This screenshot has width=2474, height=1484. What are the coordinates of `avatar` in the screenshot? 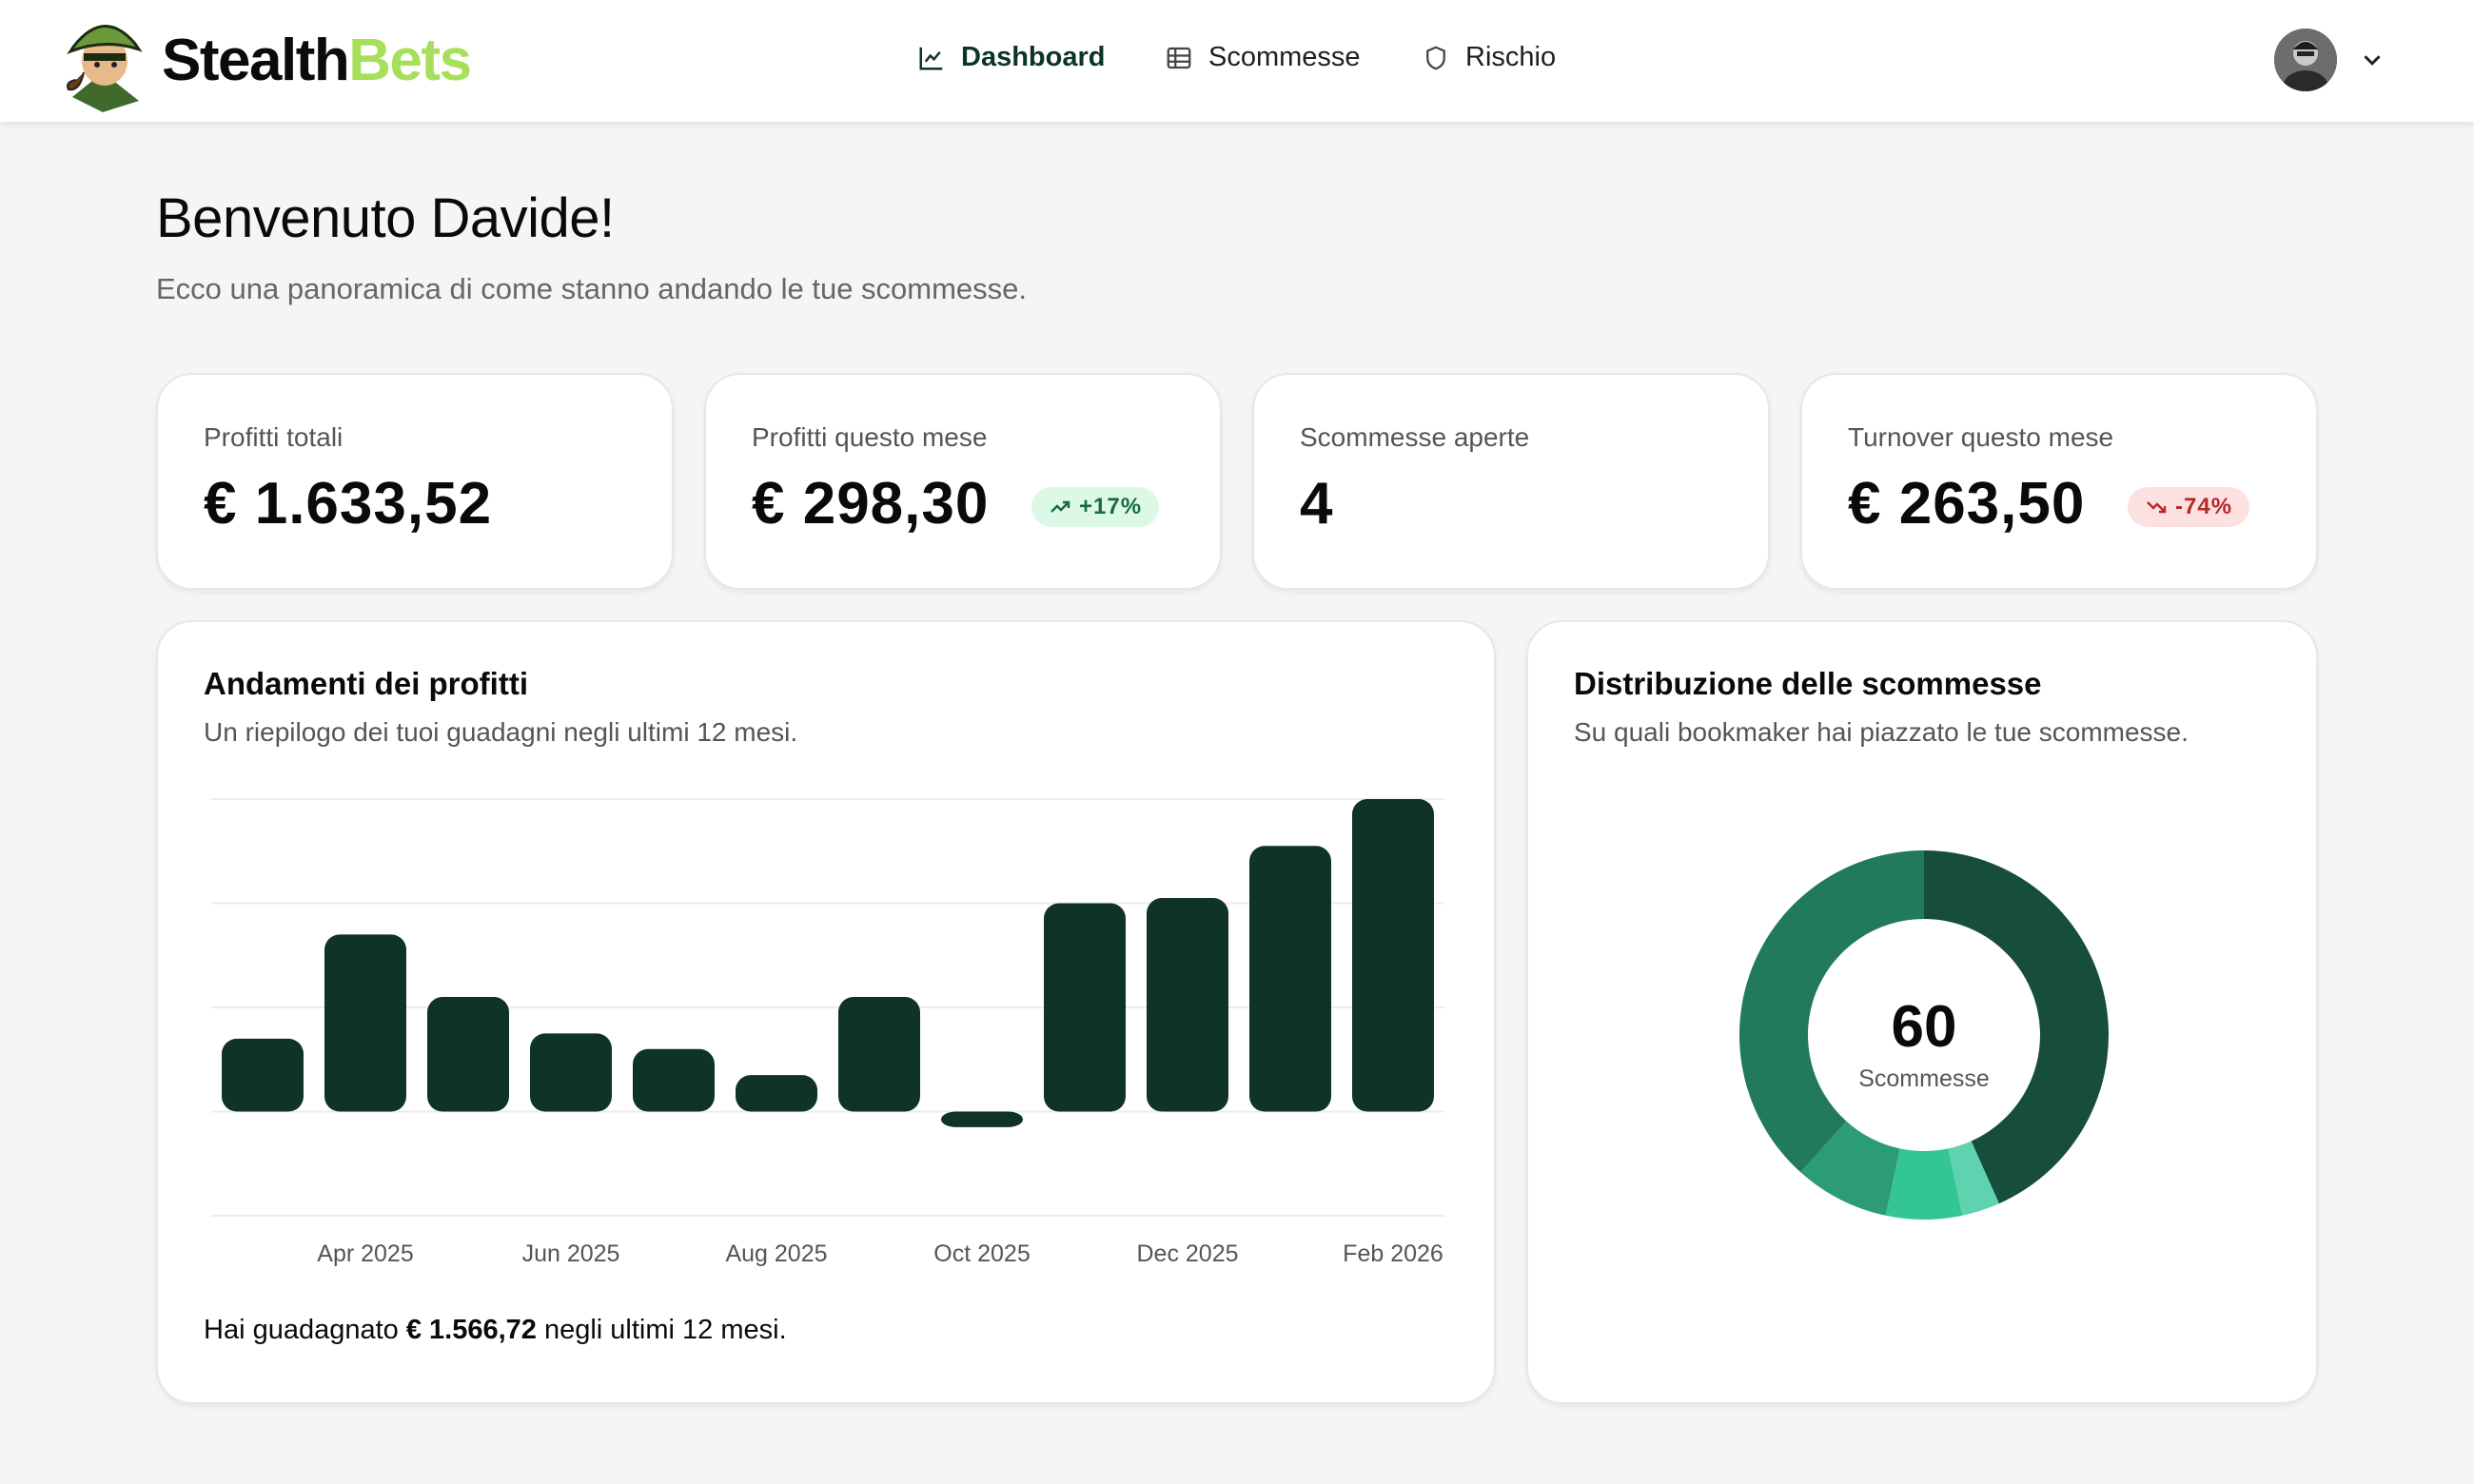 It's located at (2306, 60).